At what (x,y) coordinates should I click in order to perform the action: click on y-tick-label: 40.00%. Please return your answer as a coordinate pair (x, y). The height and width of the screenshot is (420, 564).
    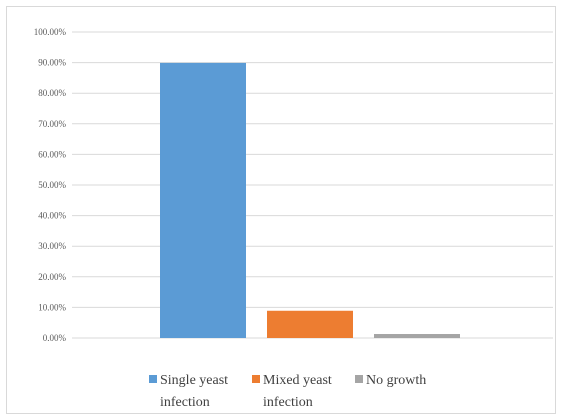
    Looking at the image, I should click on (52, 216).